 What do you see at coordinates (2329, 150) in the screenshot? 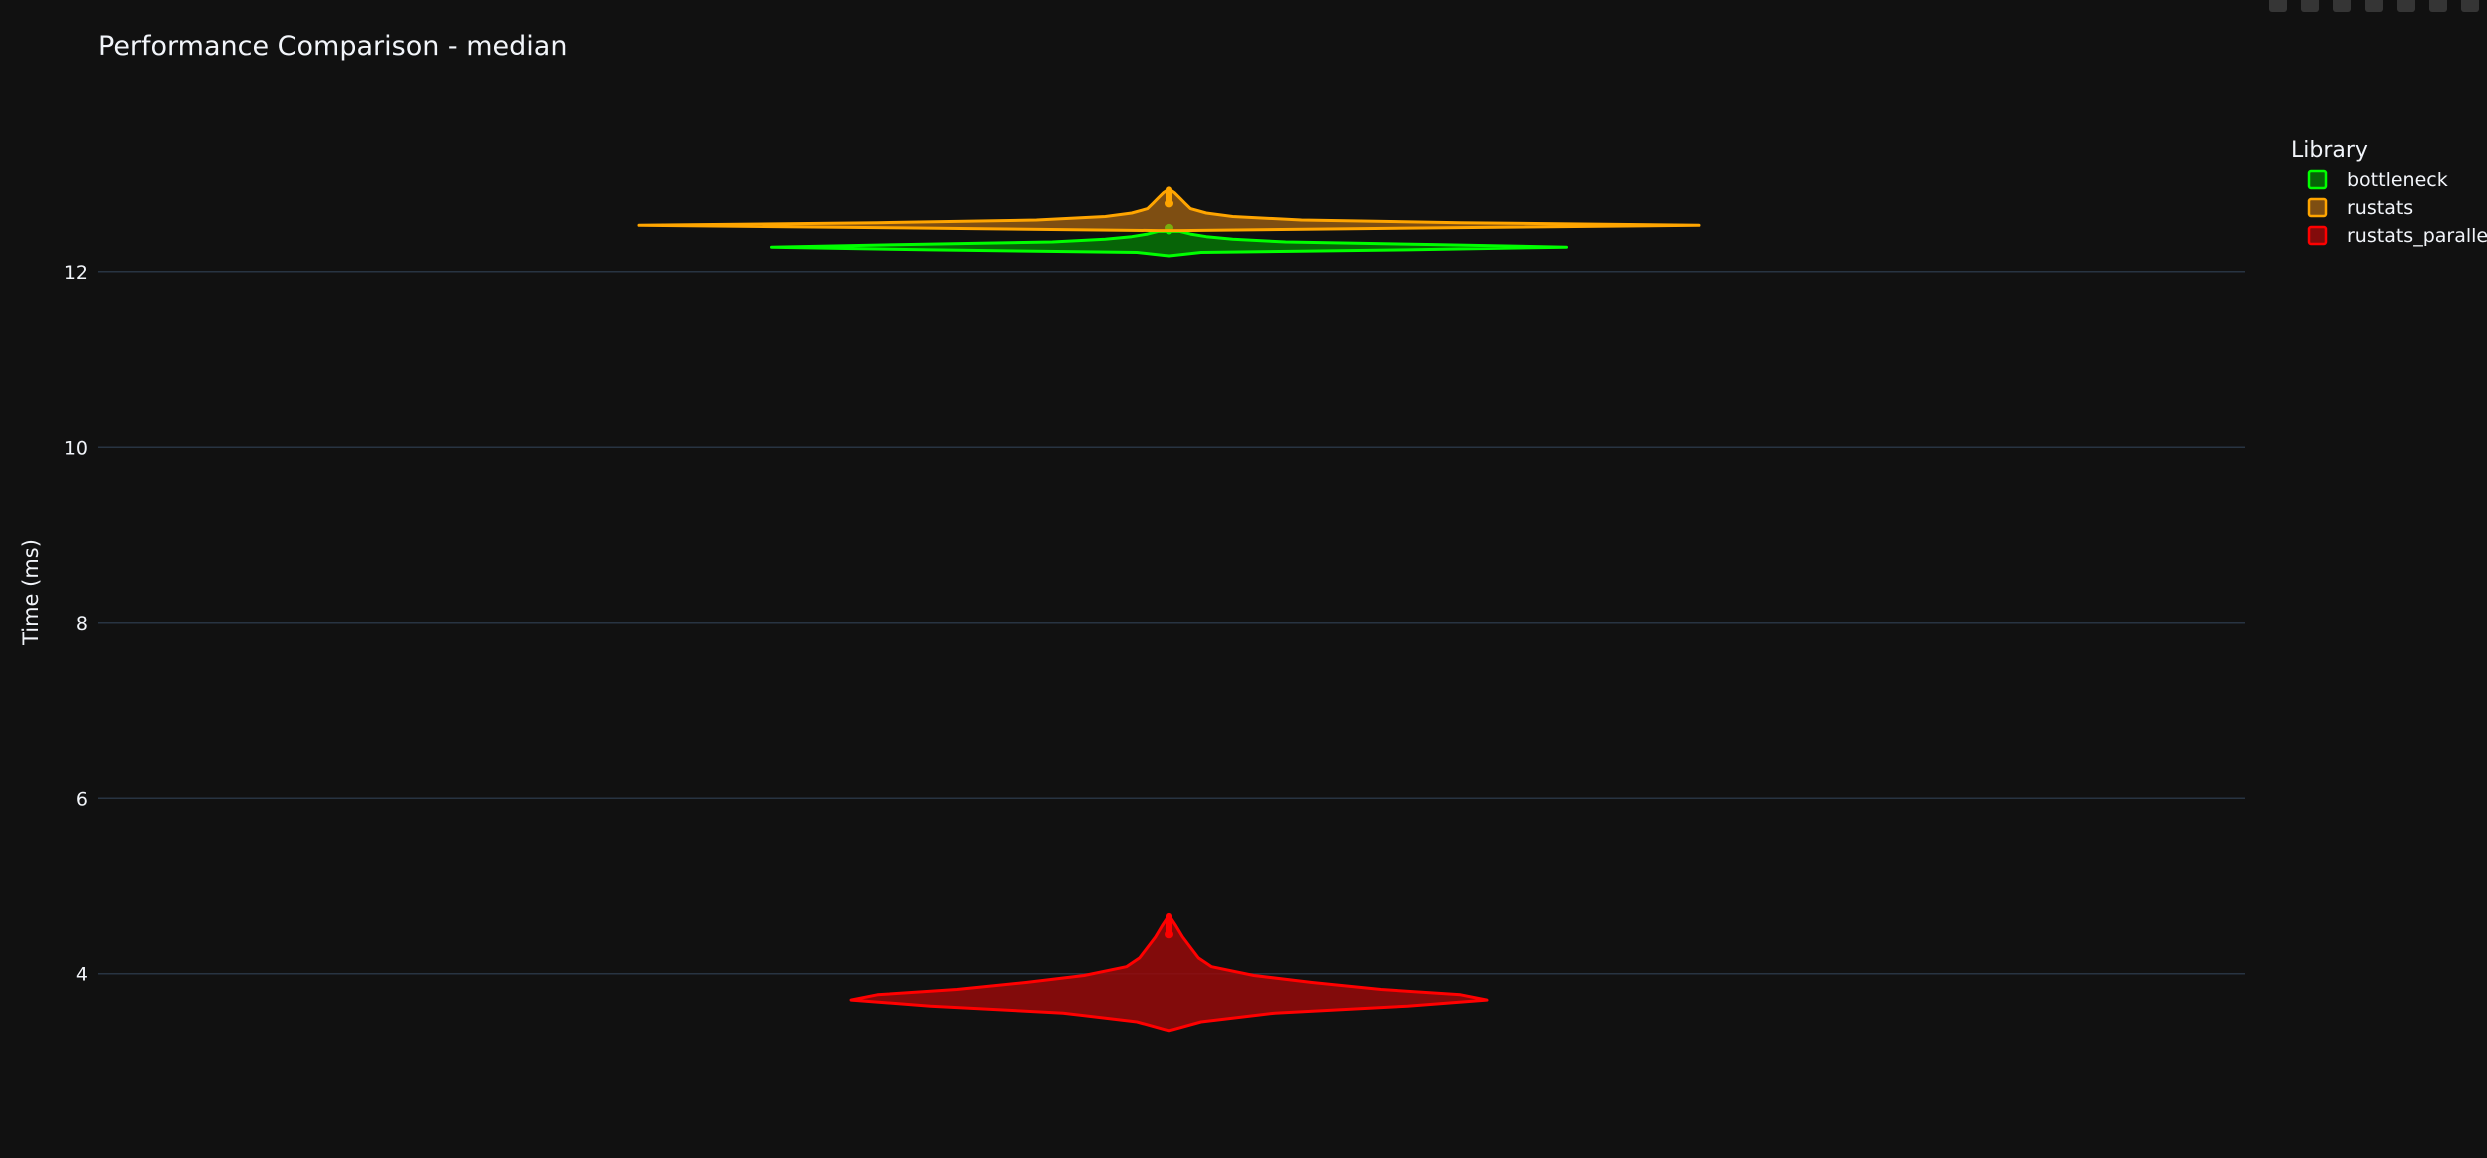
I see `legend-title: Library` at bounding box center [2329, 150].